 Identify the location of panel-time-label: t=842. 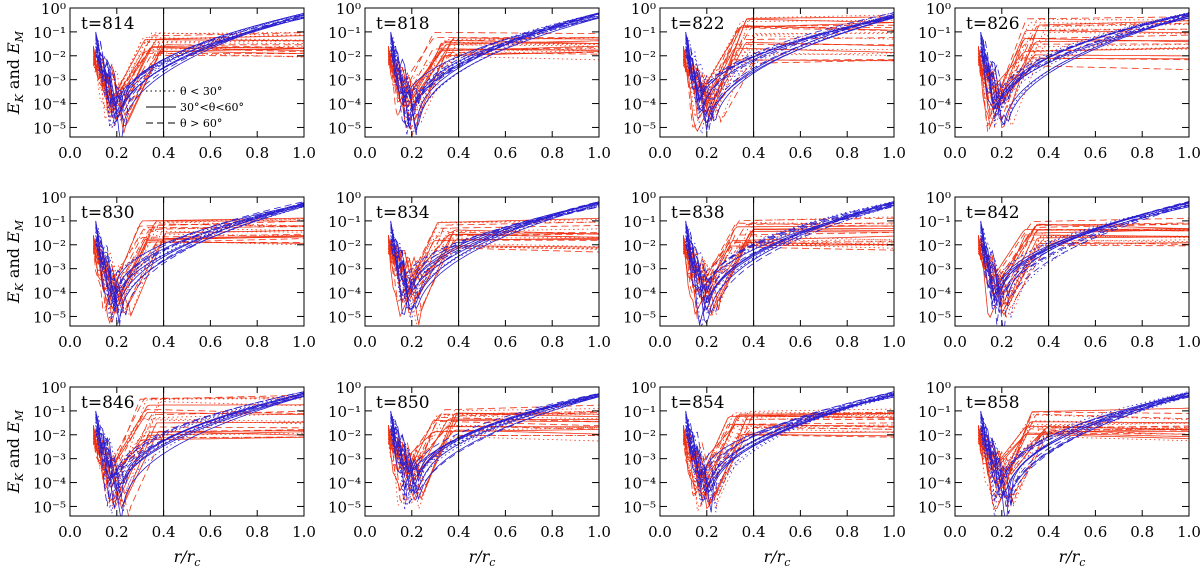
(993, 213).